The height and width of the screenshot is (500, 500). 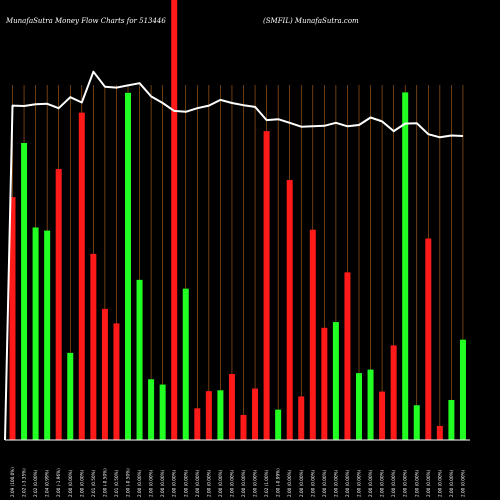 What do you see at coordinates (311, 21) in the screenshot?
I see `chart-subtitle: (SMFIL) MunafaSutra.com` at bounding box center [311, 21].